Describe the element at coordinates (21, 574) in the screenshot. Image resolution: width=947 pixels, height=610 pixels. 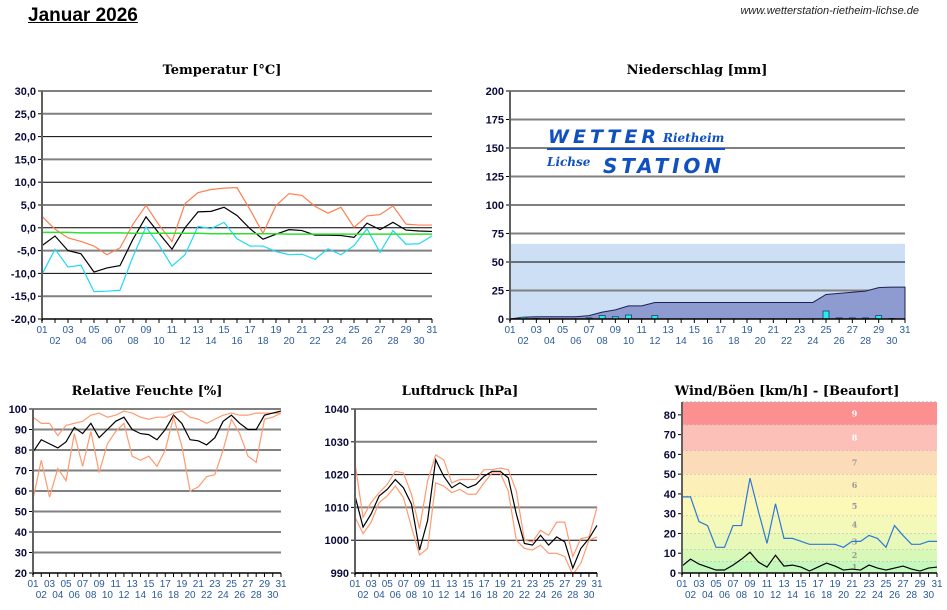
I see `y-tick-label: 20` at that location.